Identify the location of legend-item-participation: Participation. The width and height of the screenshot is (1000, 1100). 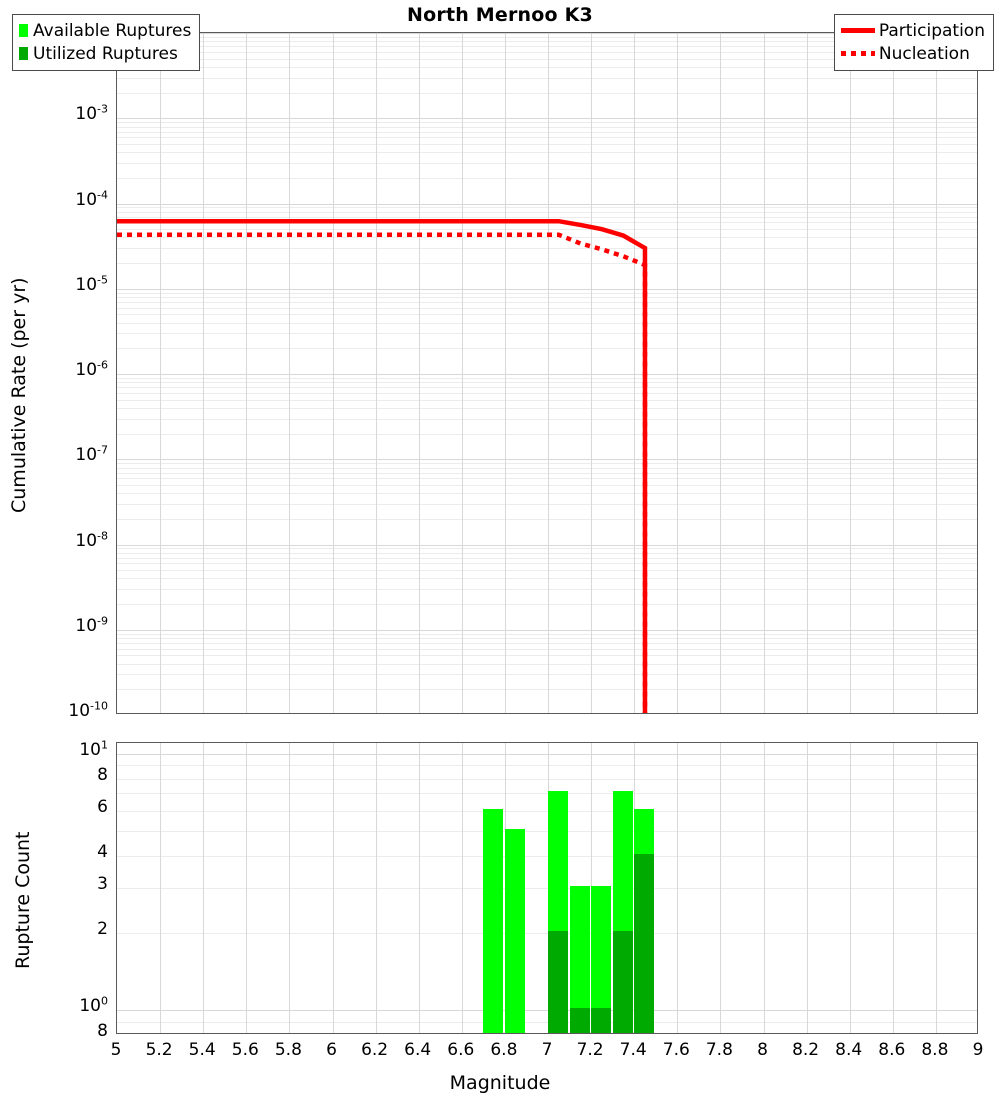
(912, 30).